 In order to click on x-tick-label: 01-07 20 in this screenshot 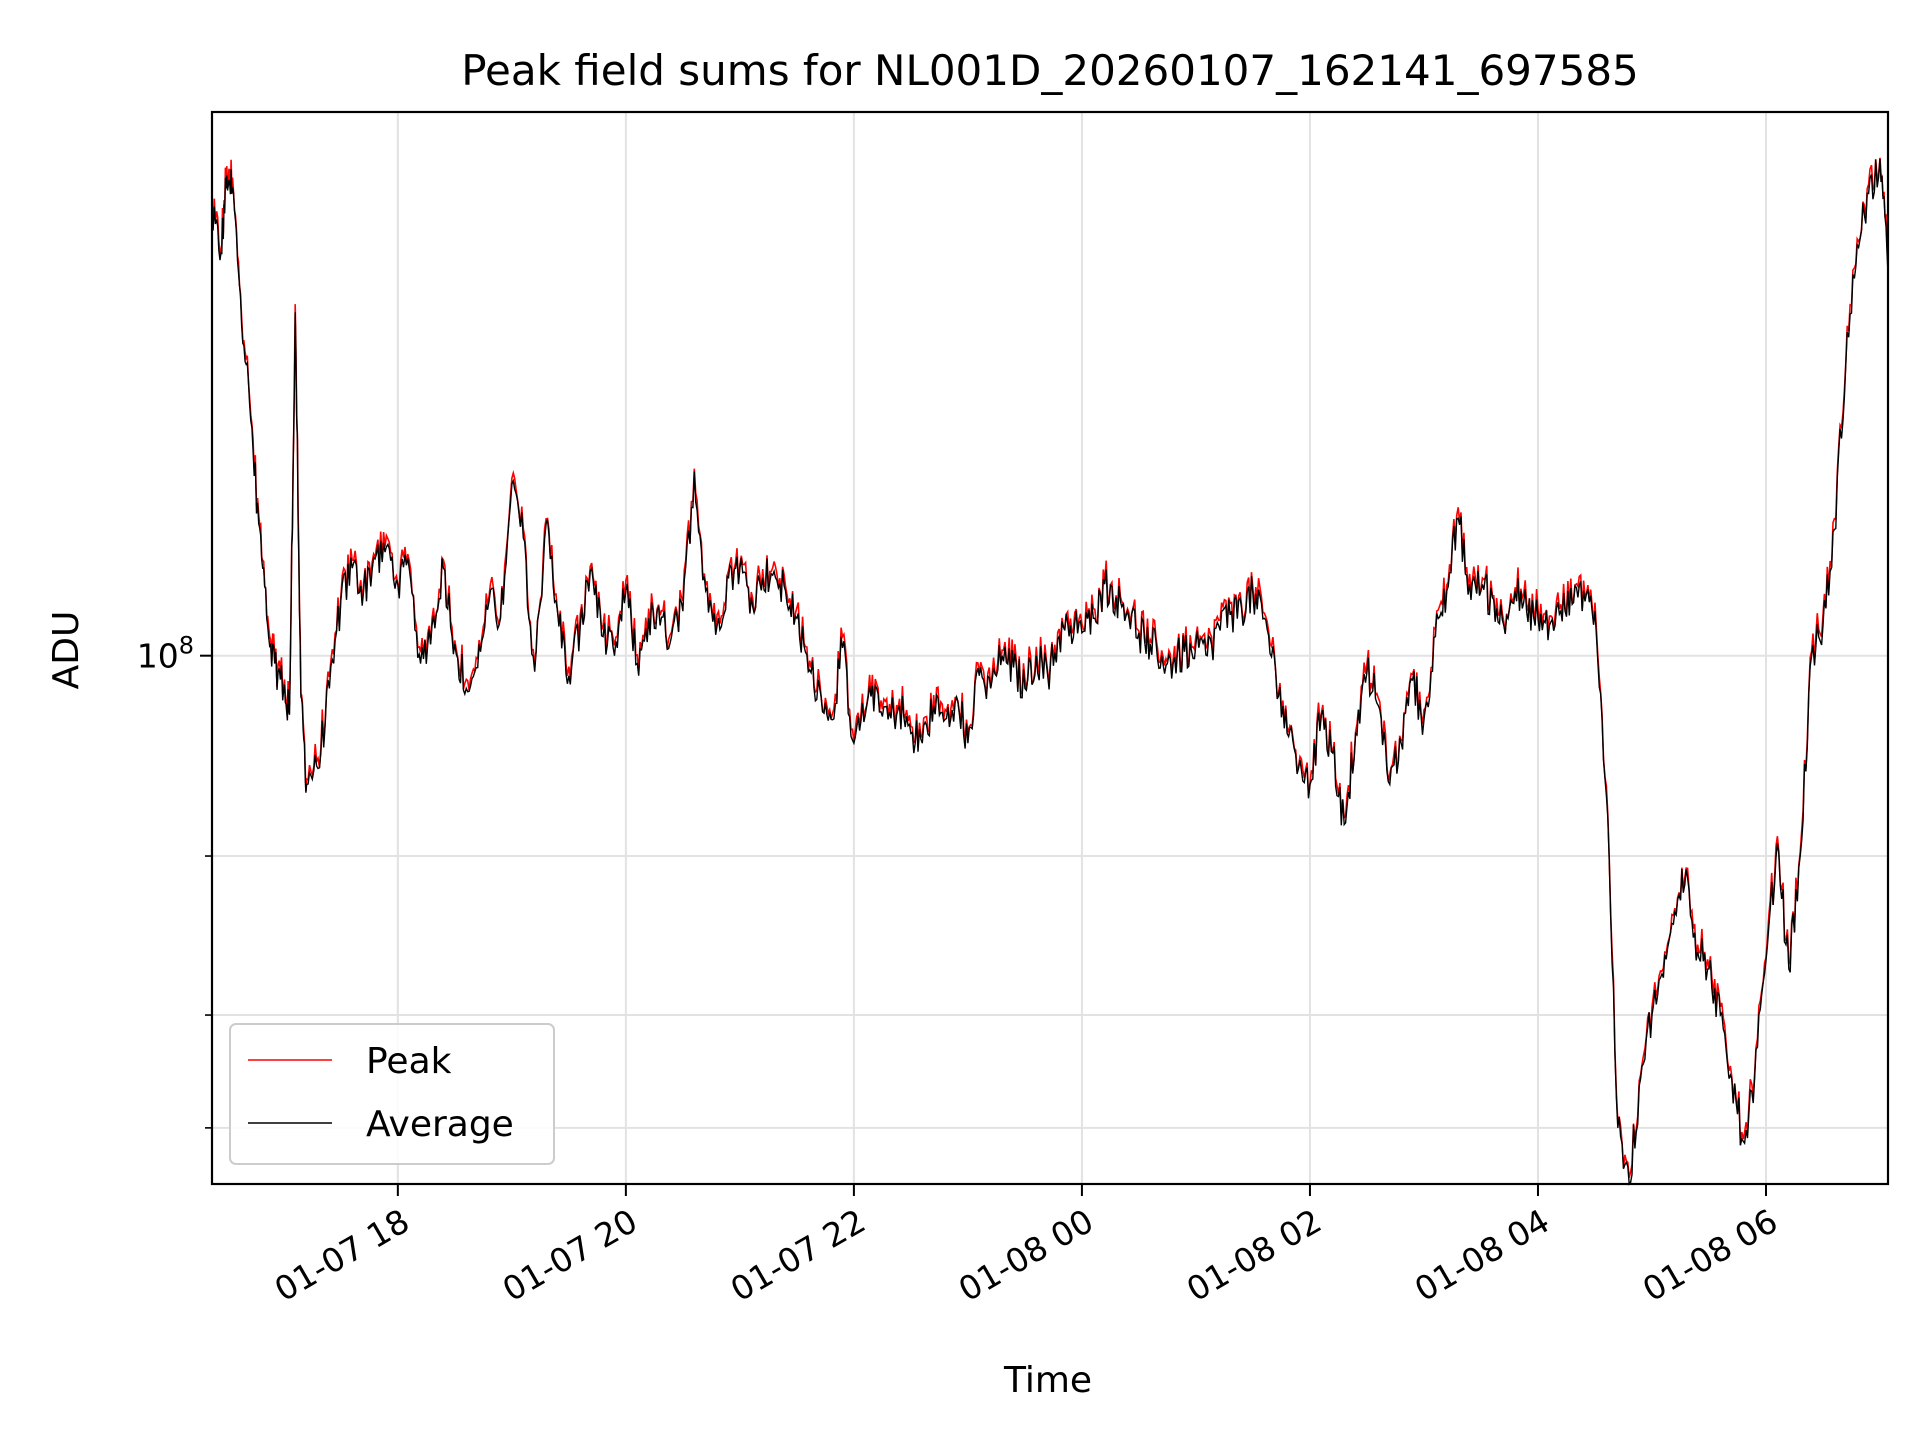, I will do `click(570, 1255)`.